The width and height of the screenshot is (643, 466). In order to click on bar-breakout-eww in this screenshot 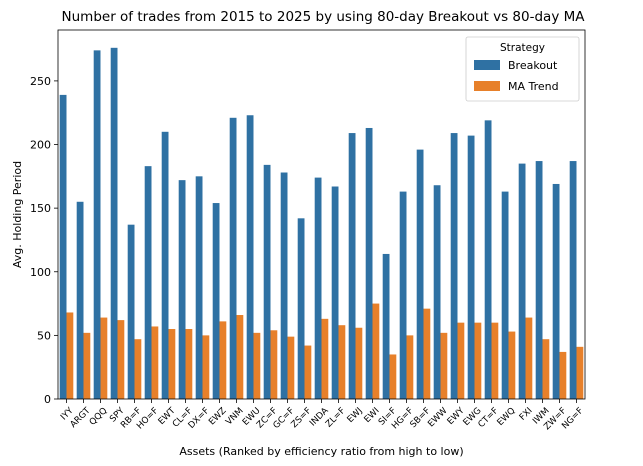, I will do `click(437, 292)`.